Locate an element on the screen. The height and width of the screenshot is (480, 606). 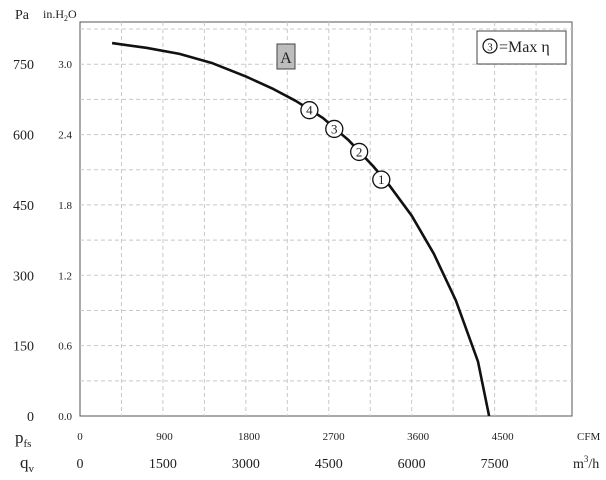
legend-symbol-label: 3 is located at coordinates (490, 48).